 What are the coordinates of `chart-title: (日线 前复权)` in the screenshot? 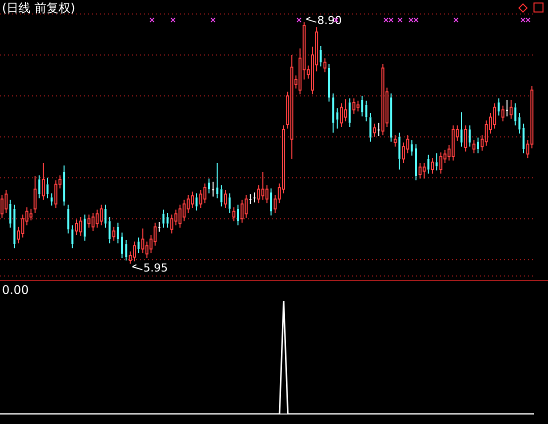 It's located at (39, 8).